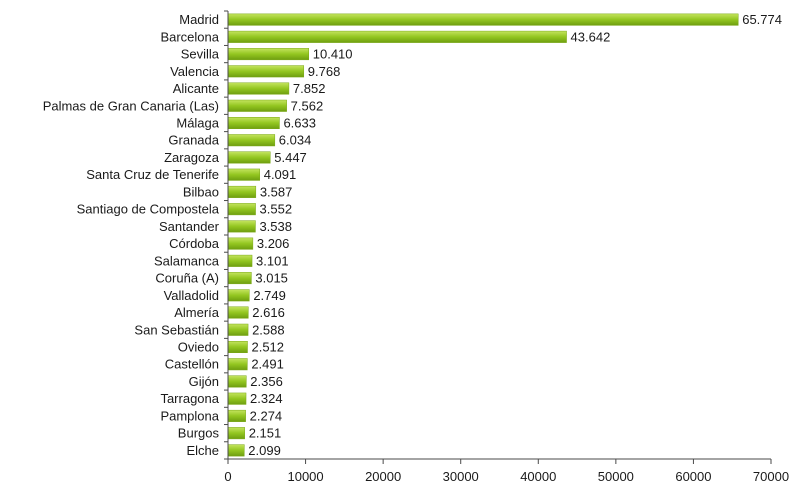  Describe the element at coordinates (771, 476) in the screenshot. I see `x-tick-label: 70000` at that location.